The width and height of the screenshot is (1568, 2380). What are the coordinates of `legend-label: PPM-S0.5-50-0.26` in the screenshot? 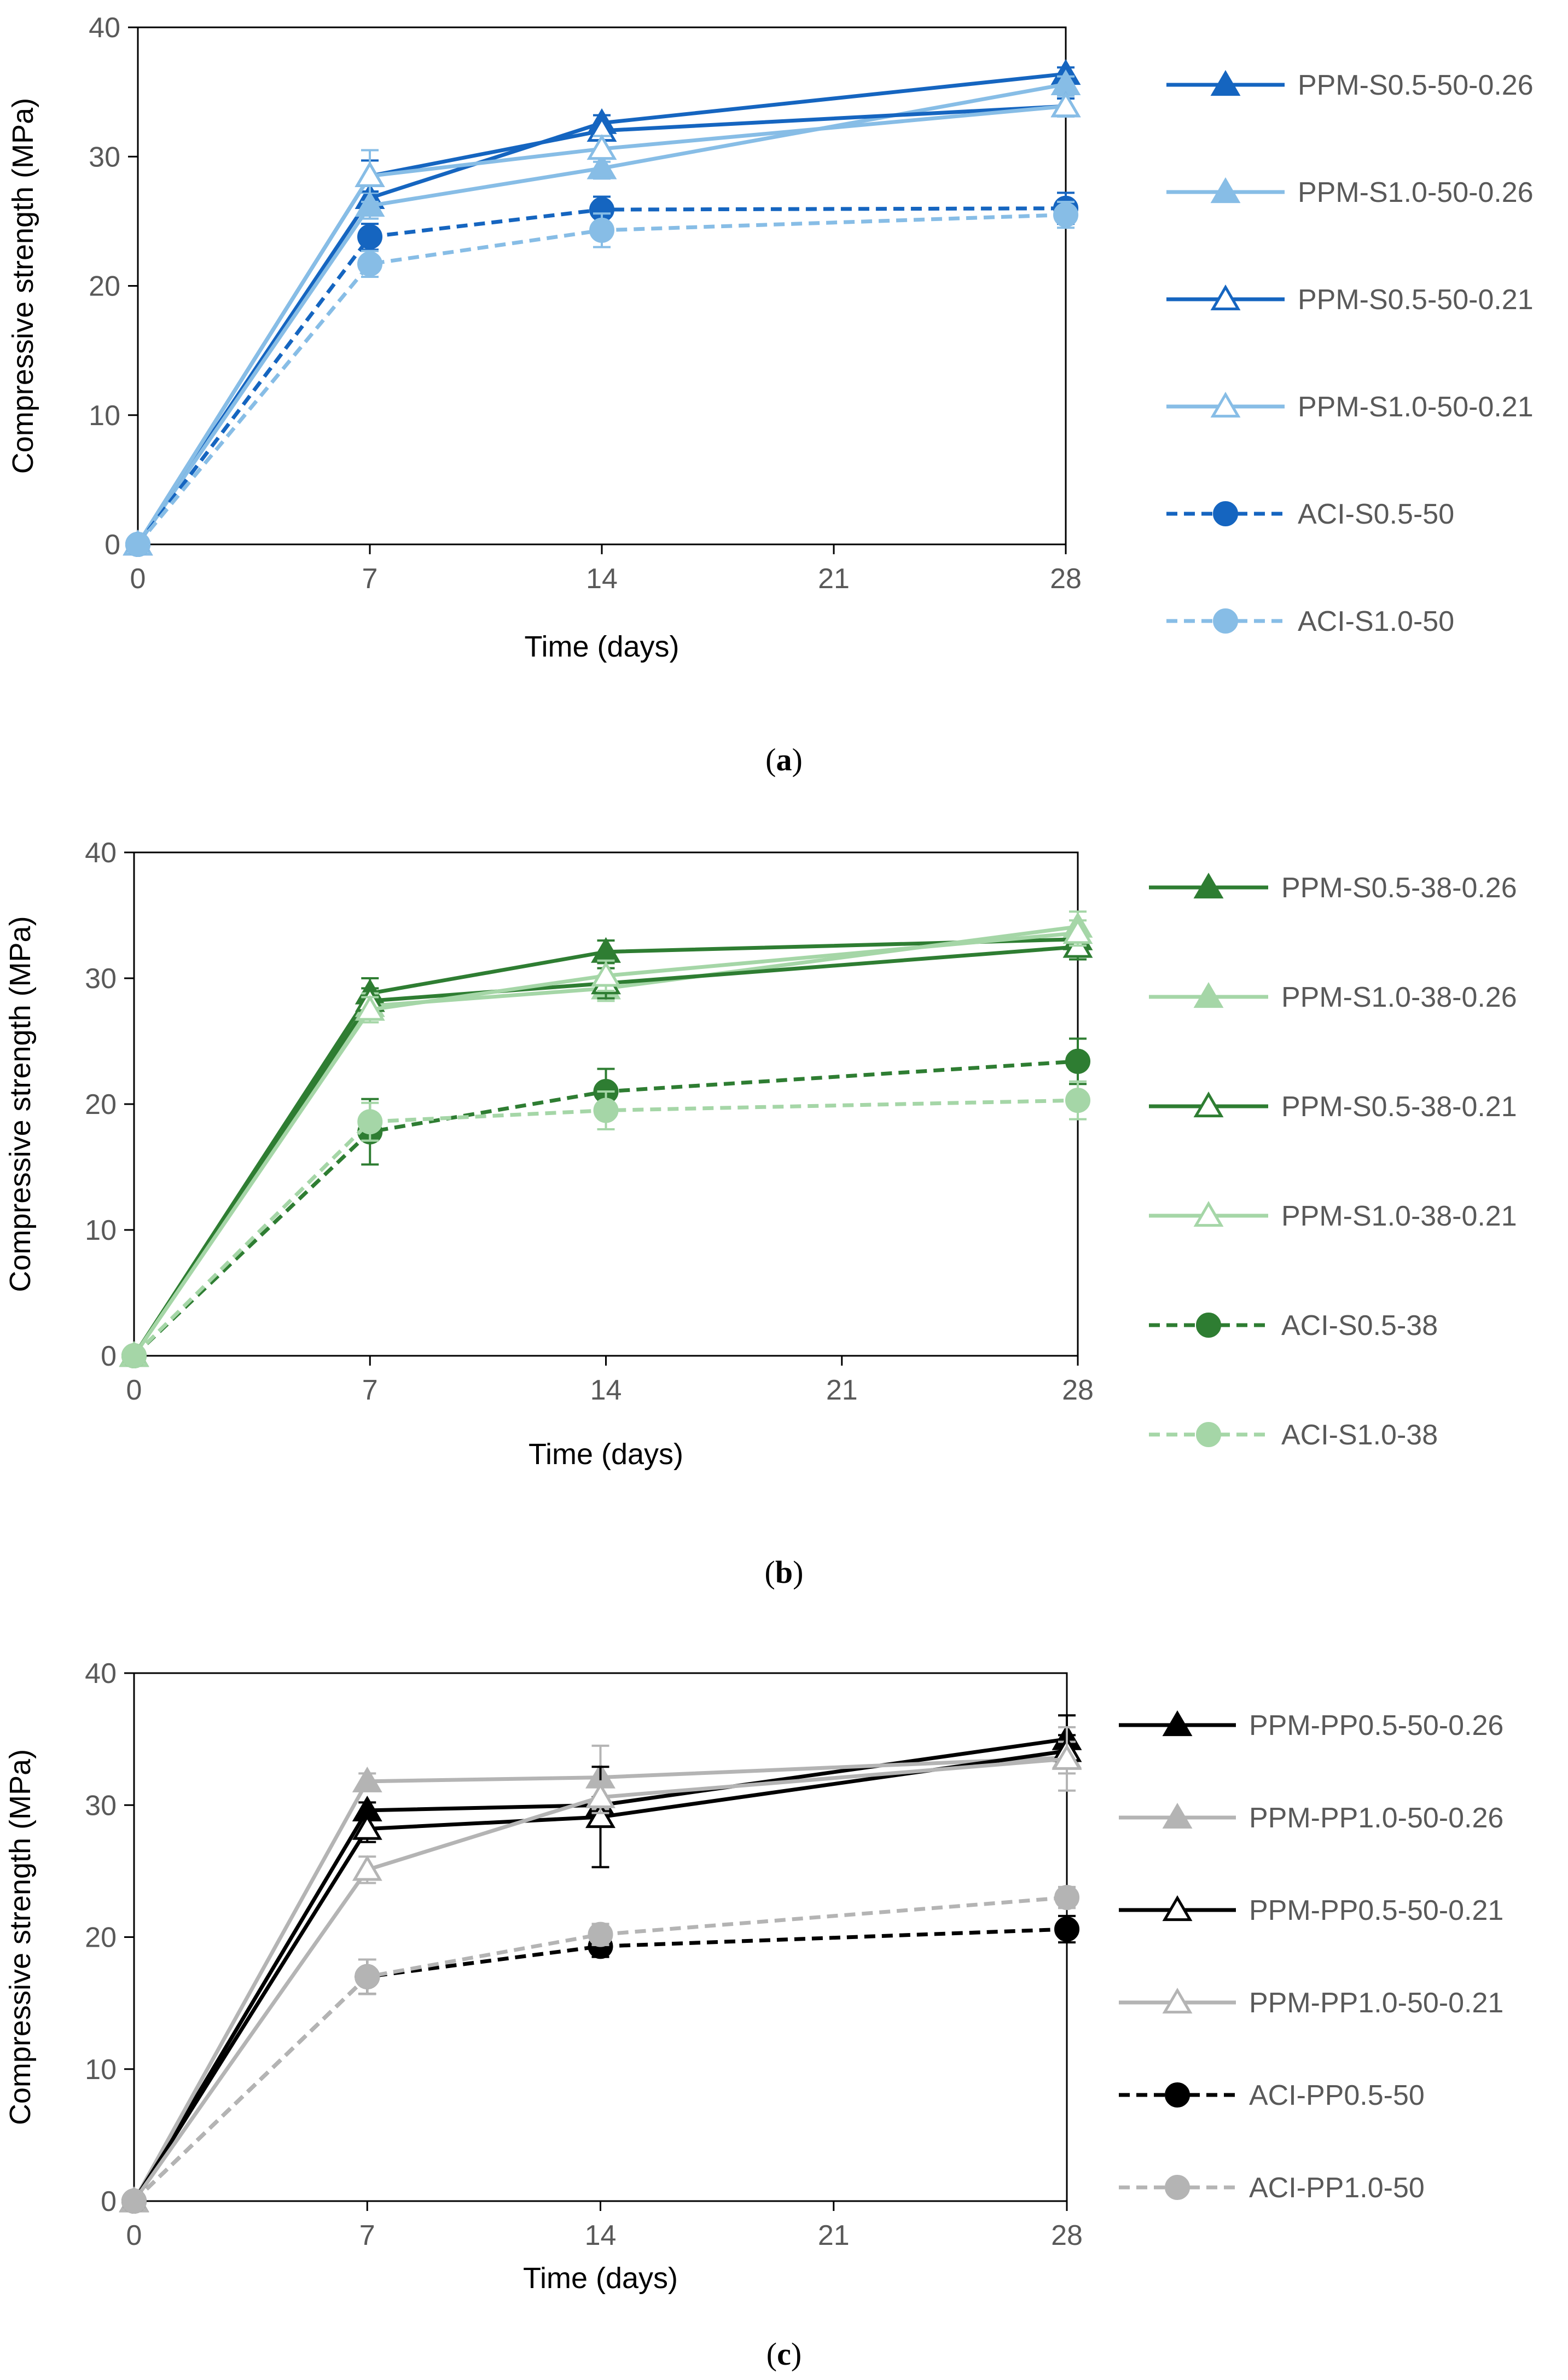 It's located at (1416, 85).